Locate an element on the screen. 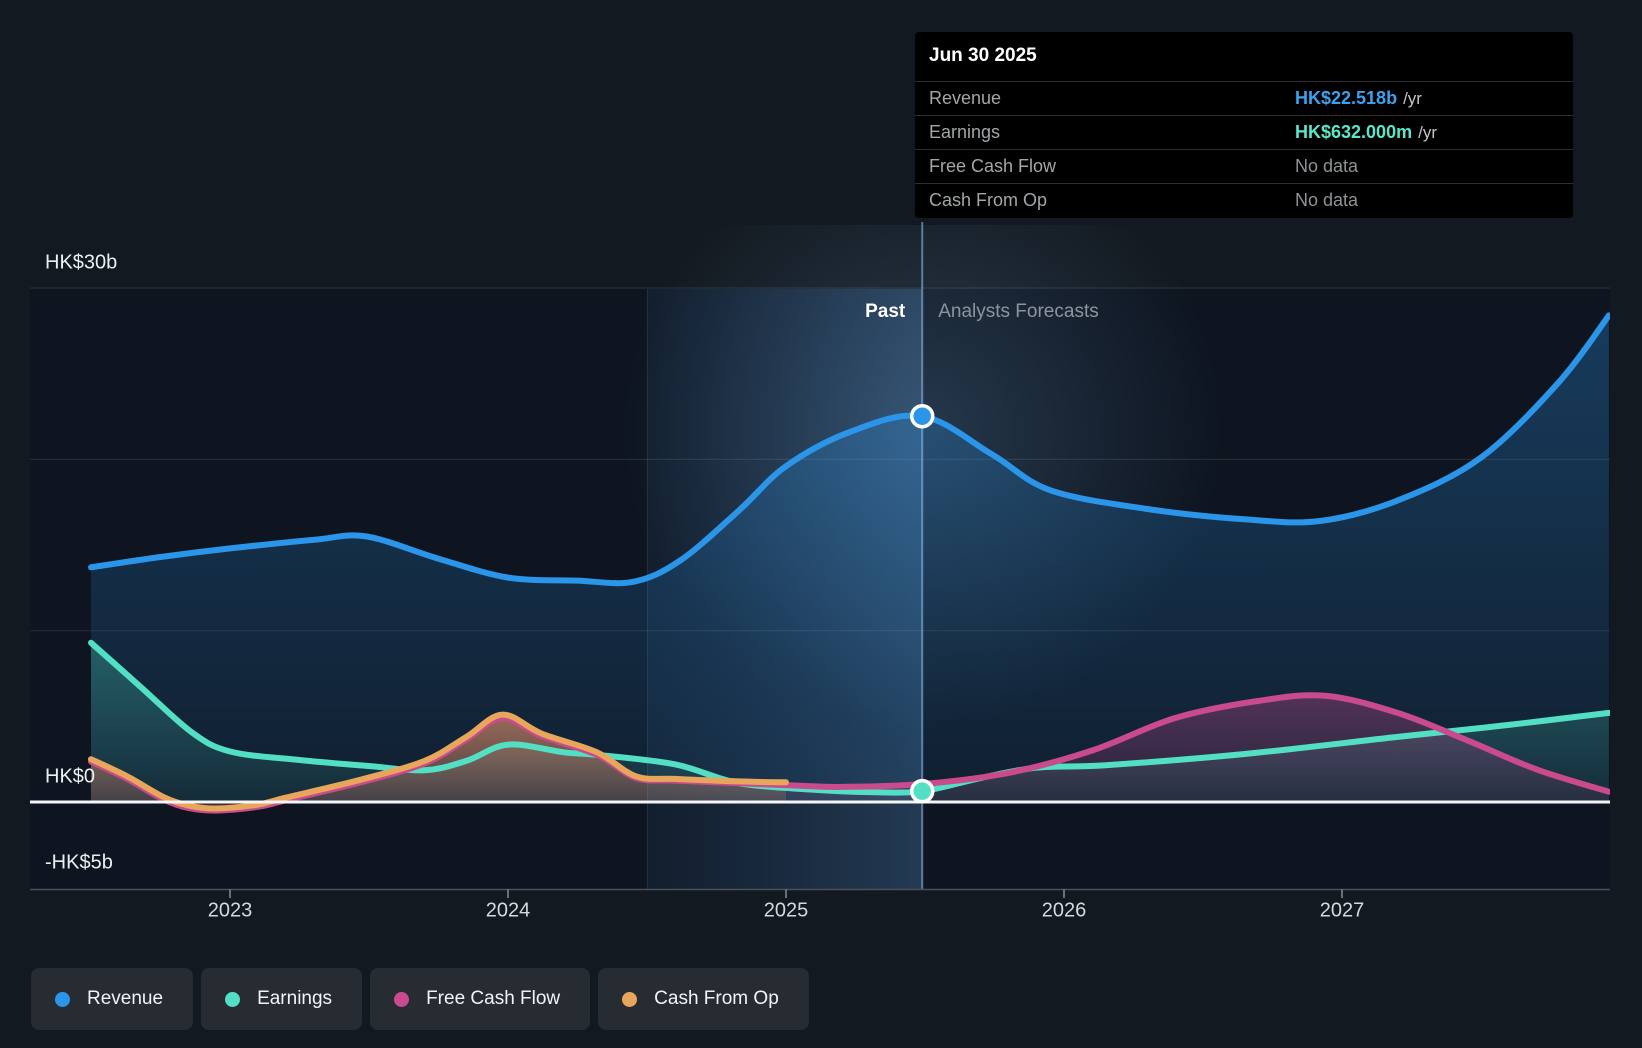 The image size is (1642, 1048). y-axis-label: -HK$5b is located at coordinates (79, 862).